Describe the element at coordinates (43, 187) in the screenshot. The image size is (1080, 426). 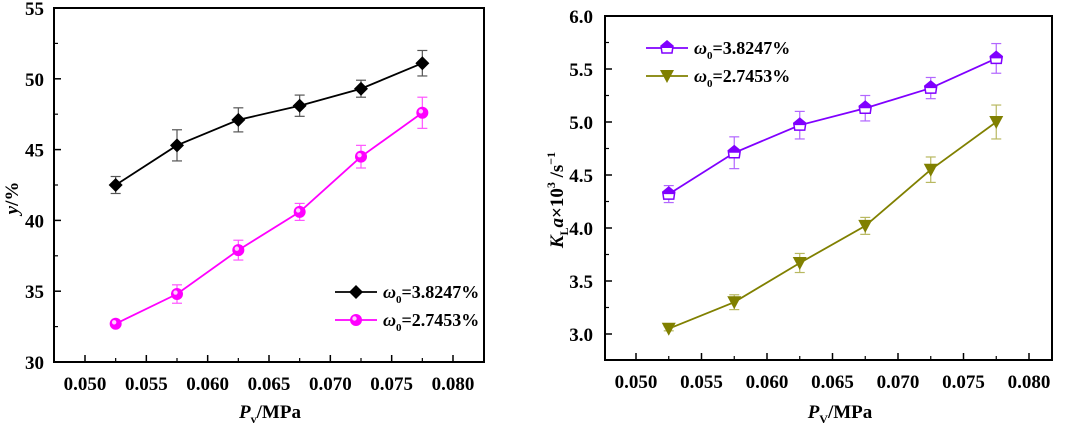
I see `y-ticks-left: 30 35 40 45 50 55` at that location.